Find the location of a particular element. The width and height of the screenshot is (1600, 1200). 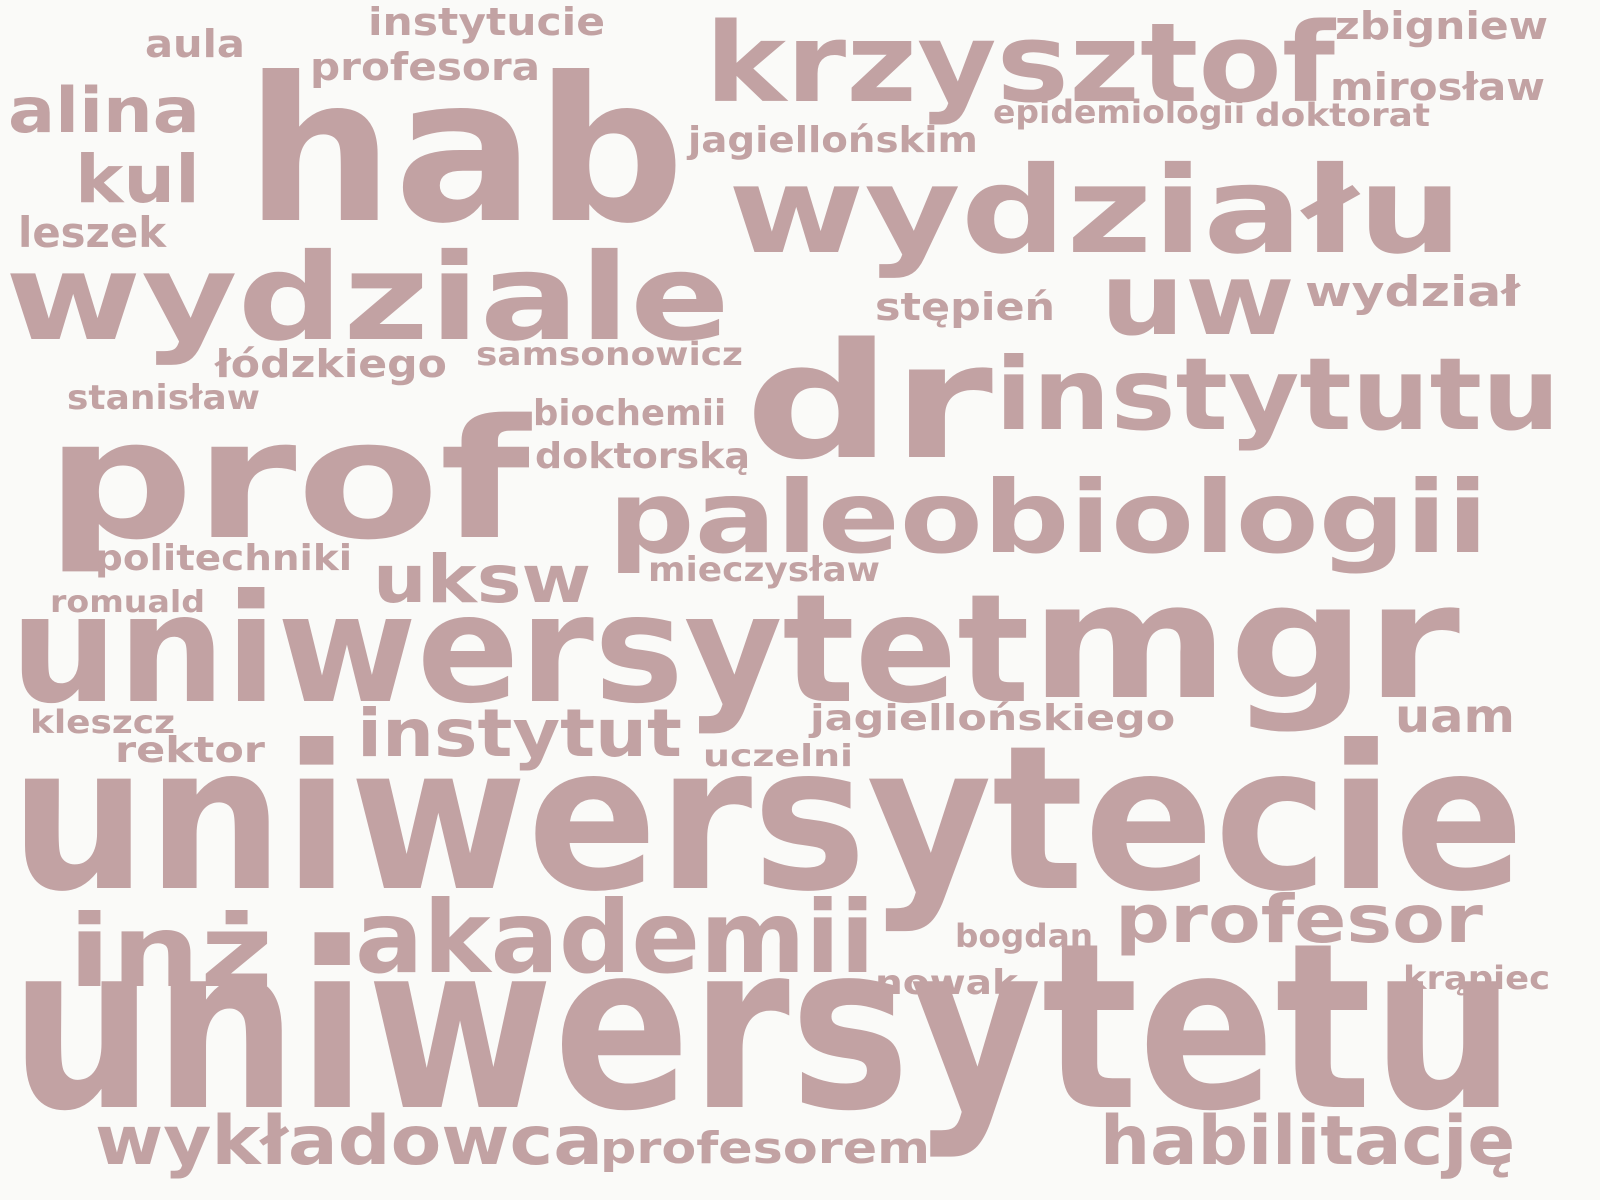

word-cloud-word: łódzkiego is located at coordinates (331, 363).